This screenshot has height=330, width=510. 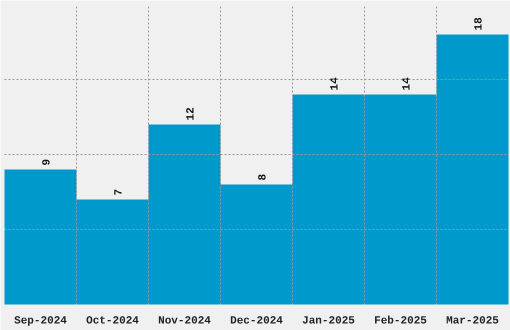 What do you see at coordinates (264, 177) in the screenshot?
I see `data-label: 8` at bounding box center [264, 177].